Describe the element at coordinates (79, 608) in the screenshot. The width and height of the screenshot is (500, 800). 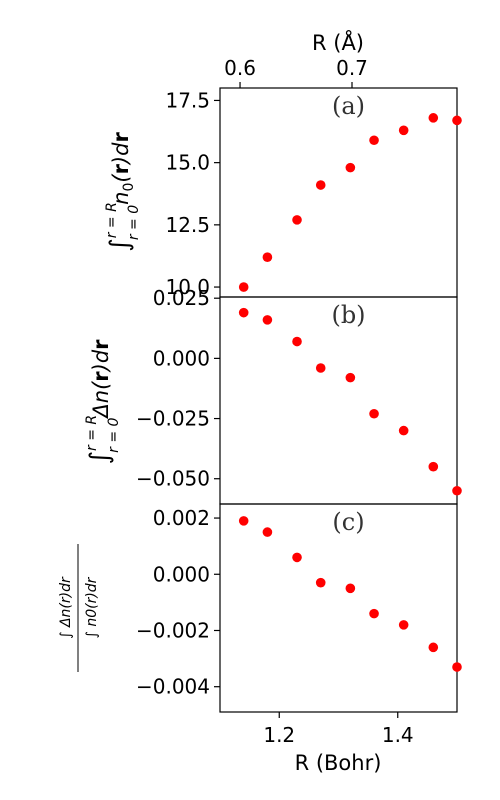
I see `y-axis-title-c: ∫ Δn(r)dr ∫ n0(r)dr` at that location.